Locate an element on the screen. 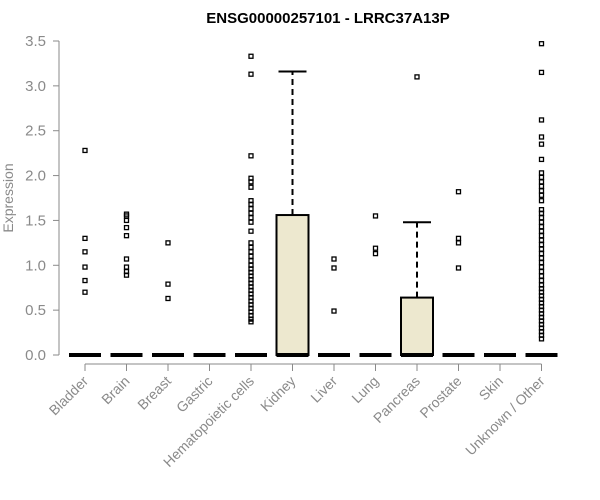  y-tick-label: 0.0 is located at coordinates (35, 355).